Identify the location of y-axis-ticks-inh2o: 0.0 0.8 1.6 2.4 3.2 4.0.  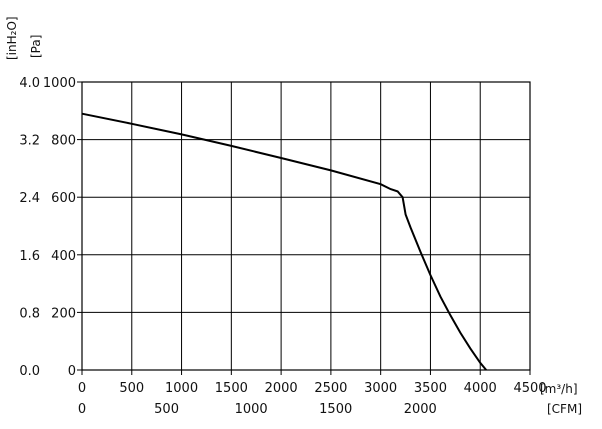
(29, 227).